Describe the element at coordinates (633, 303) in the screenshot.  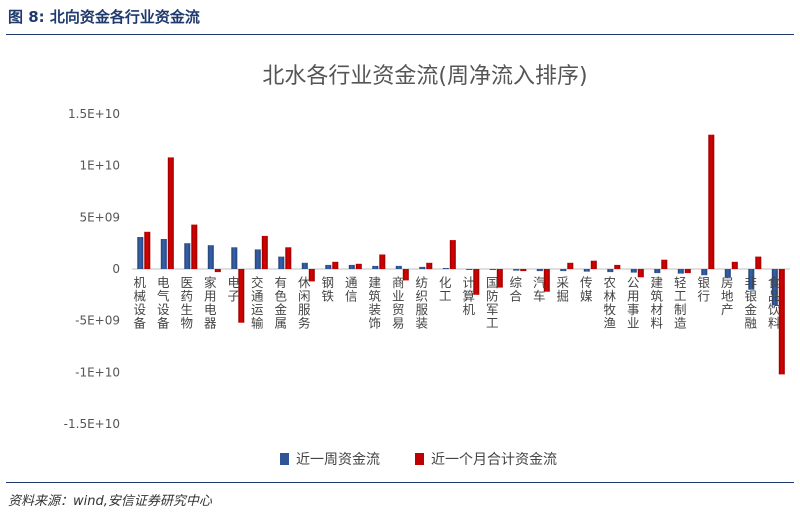
I see `category-label: 公用事业` at that location.